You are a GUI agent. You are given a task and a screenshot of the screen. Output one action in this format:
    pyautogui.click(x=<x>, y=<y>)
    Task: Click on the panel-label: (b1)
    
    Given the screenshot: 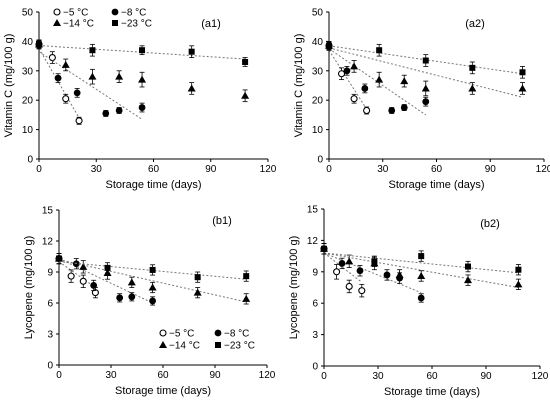 What is the action you would take?
    pyautogui.click(x=222, y=221)
    